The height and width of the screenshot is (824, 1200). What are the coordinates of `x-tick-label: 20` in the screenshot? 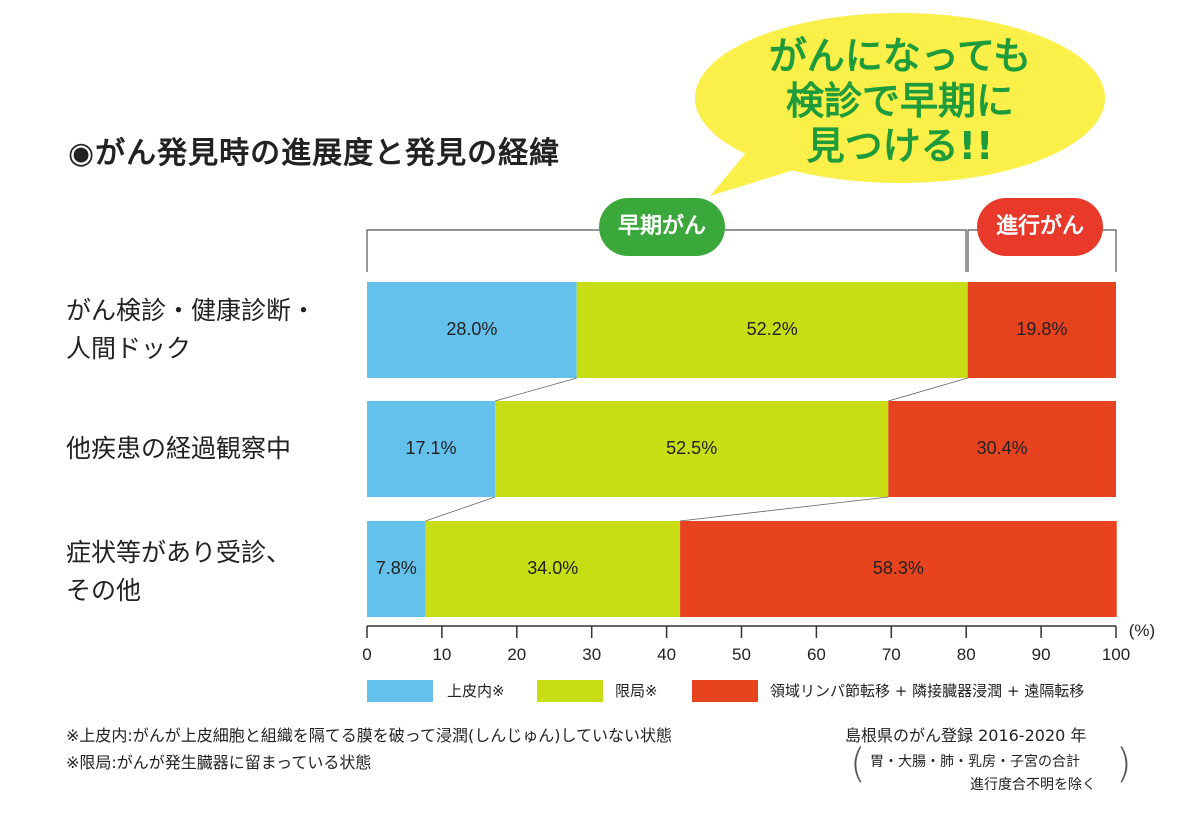 It's located at (516, 654).